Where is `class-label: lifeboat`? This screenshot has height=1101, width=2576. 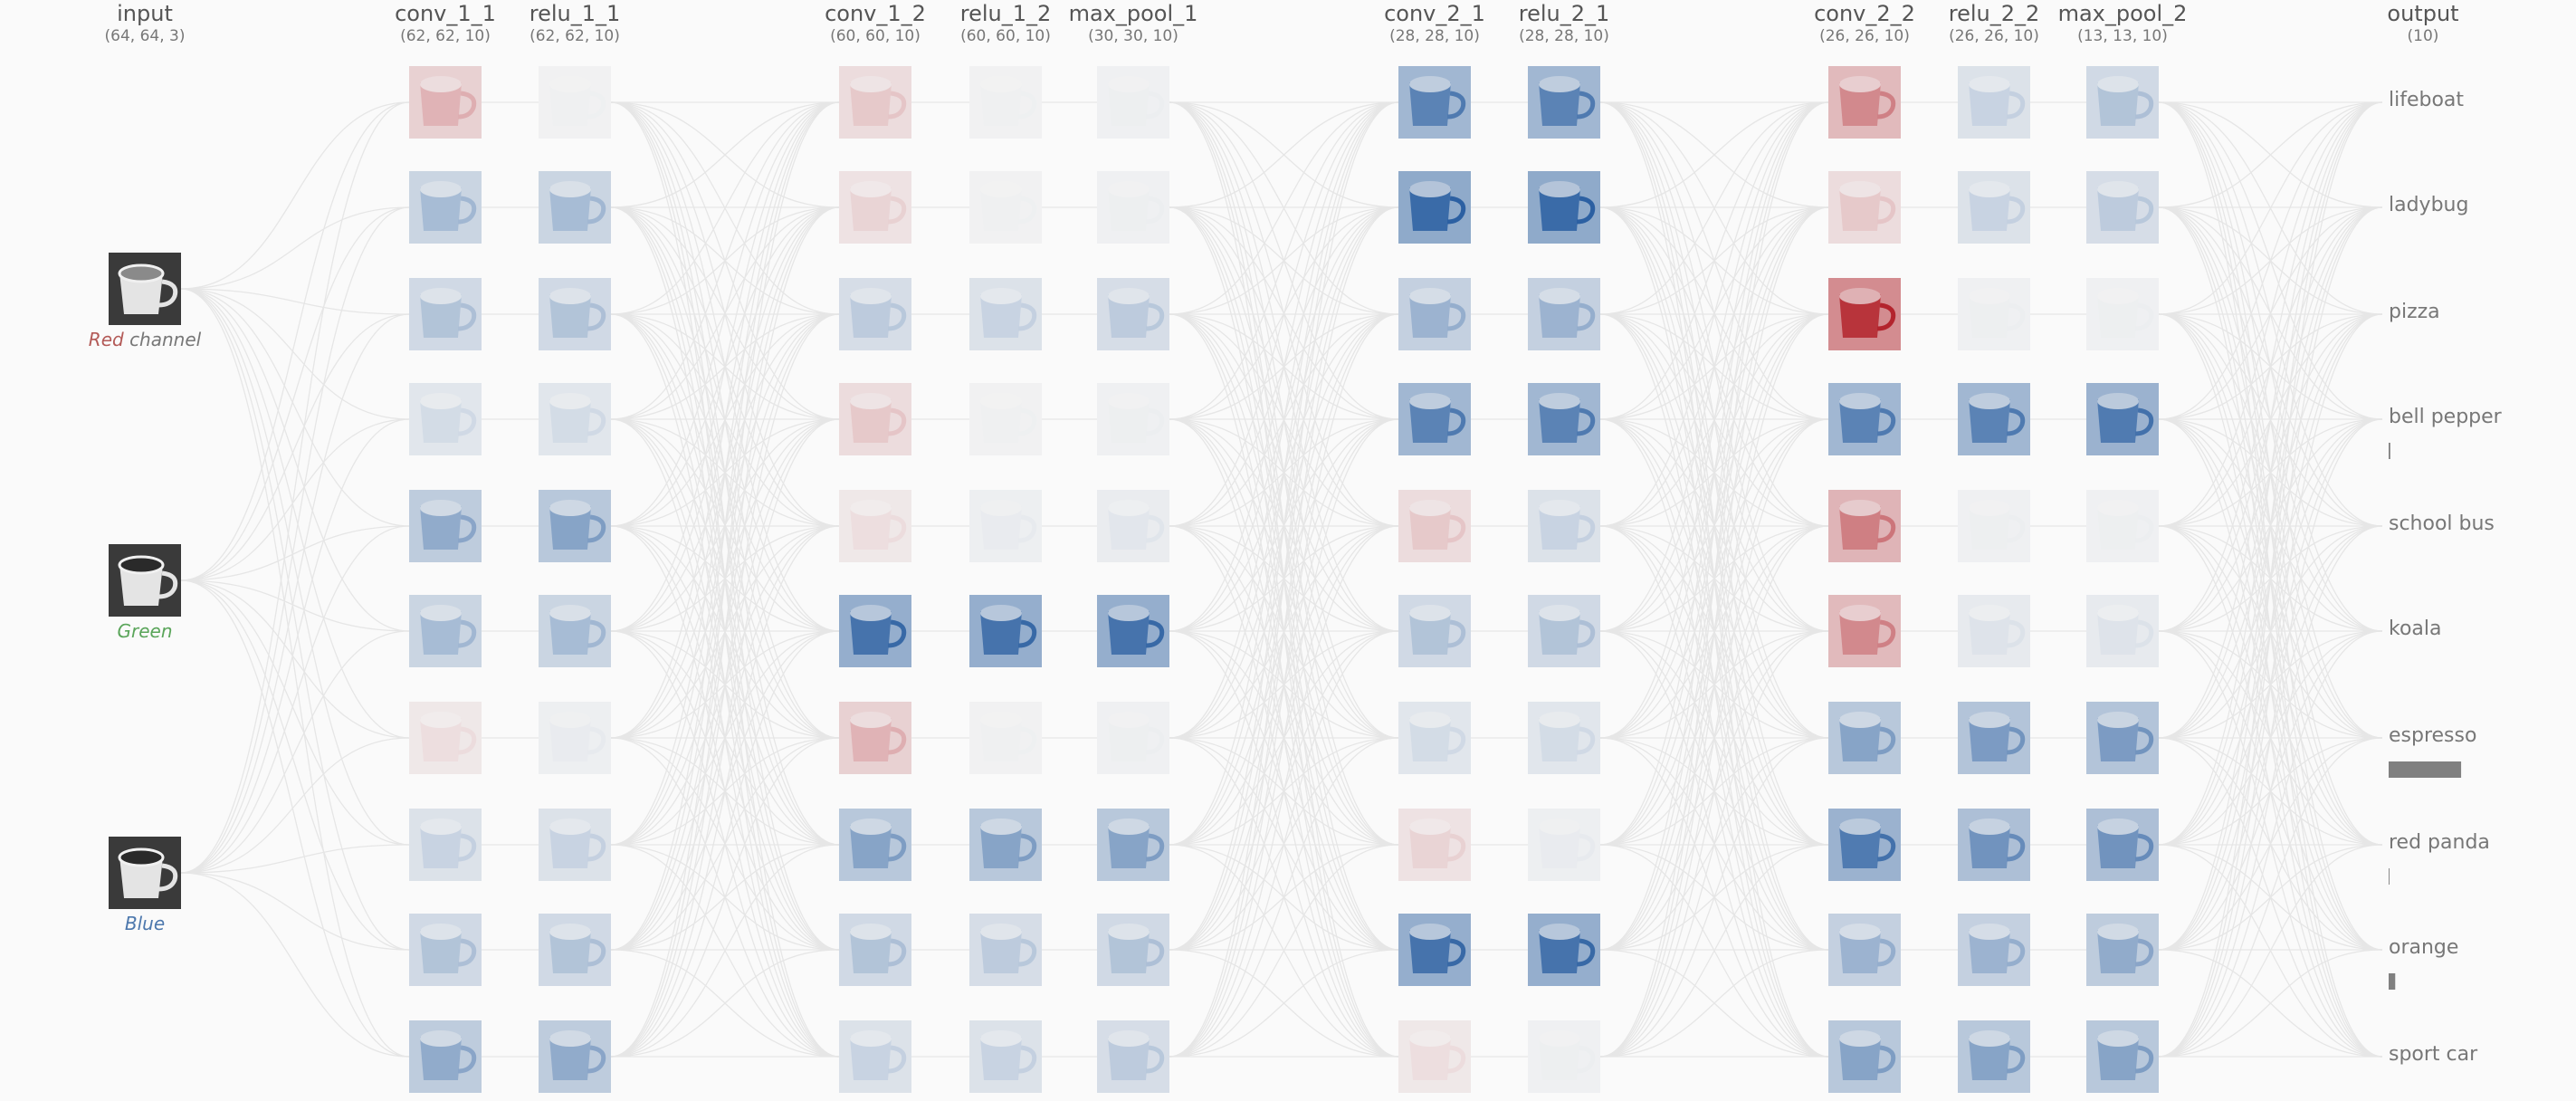 class-label: lifeboat is located at coordinates (2426, 100).